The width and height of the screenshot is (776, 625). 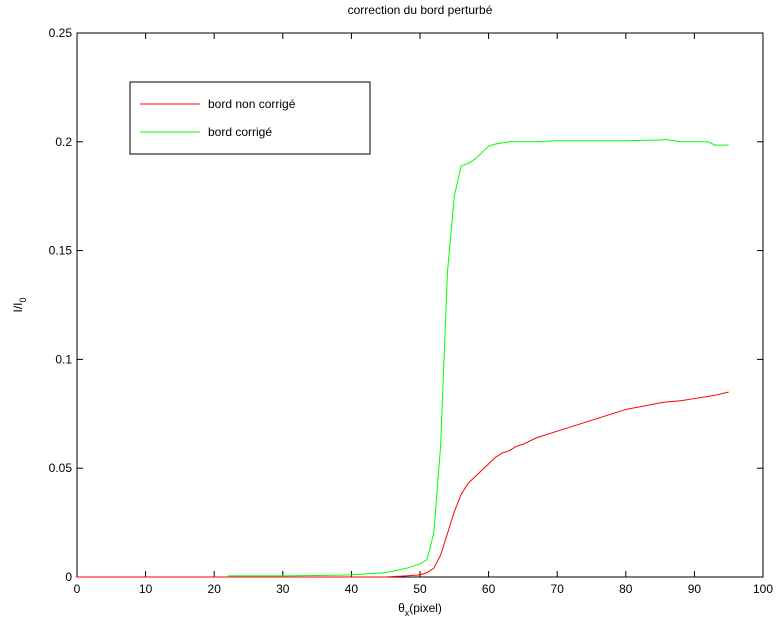 What do you see at coordinates (61, 251) in the screenshot?
I see `y-tick-label: 0.15` at bounding box center [61, 251].